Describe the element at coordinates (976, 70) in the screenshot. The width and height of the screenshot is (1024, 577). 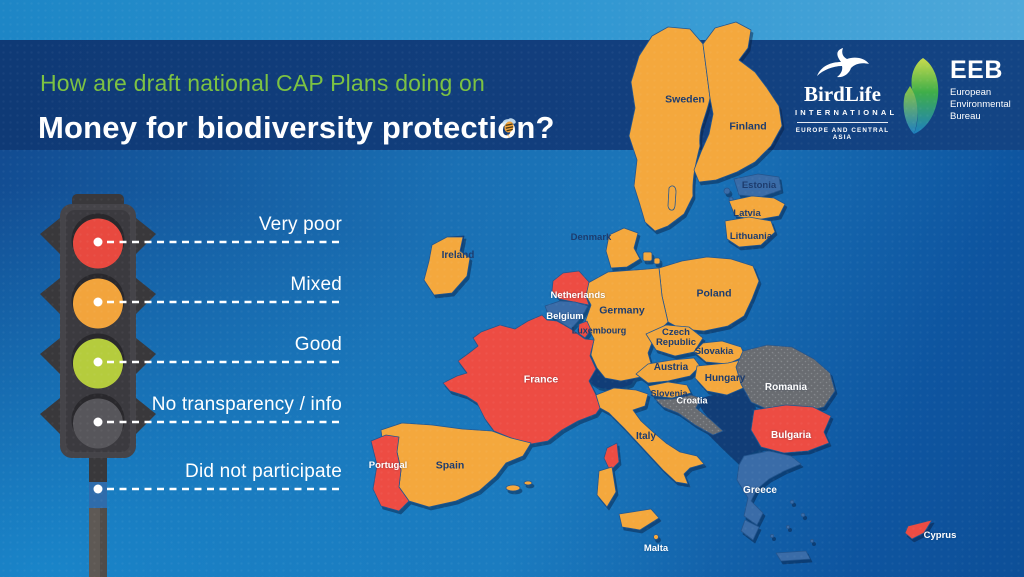
I see `eeb-abbr: EEB` at that location.